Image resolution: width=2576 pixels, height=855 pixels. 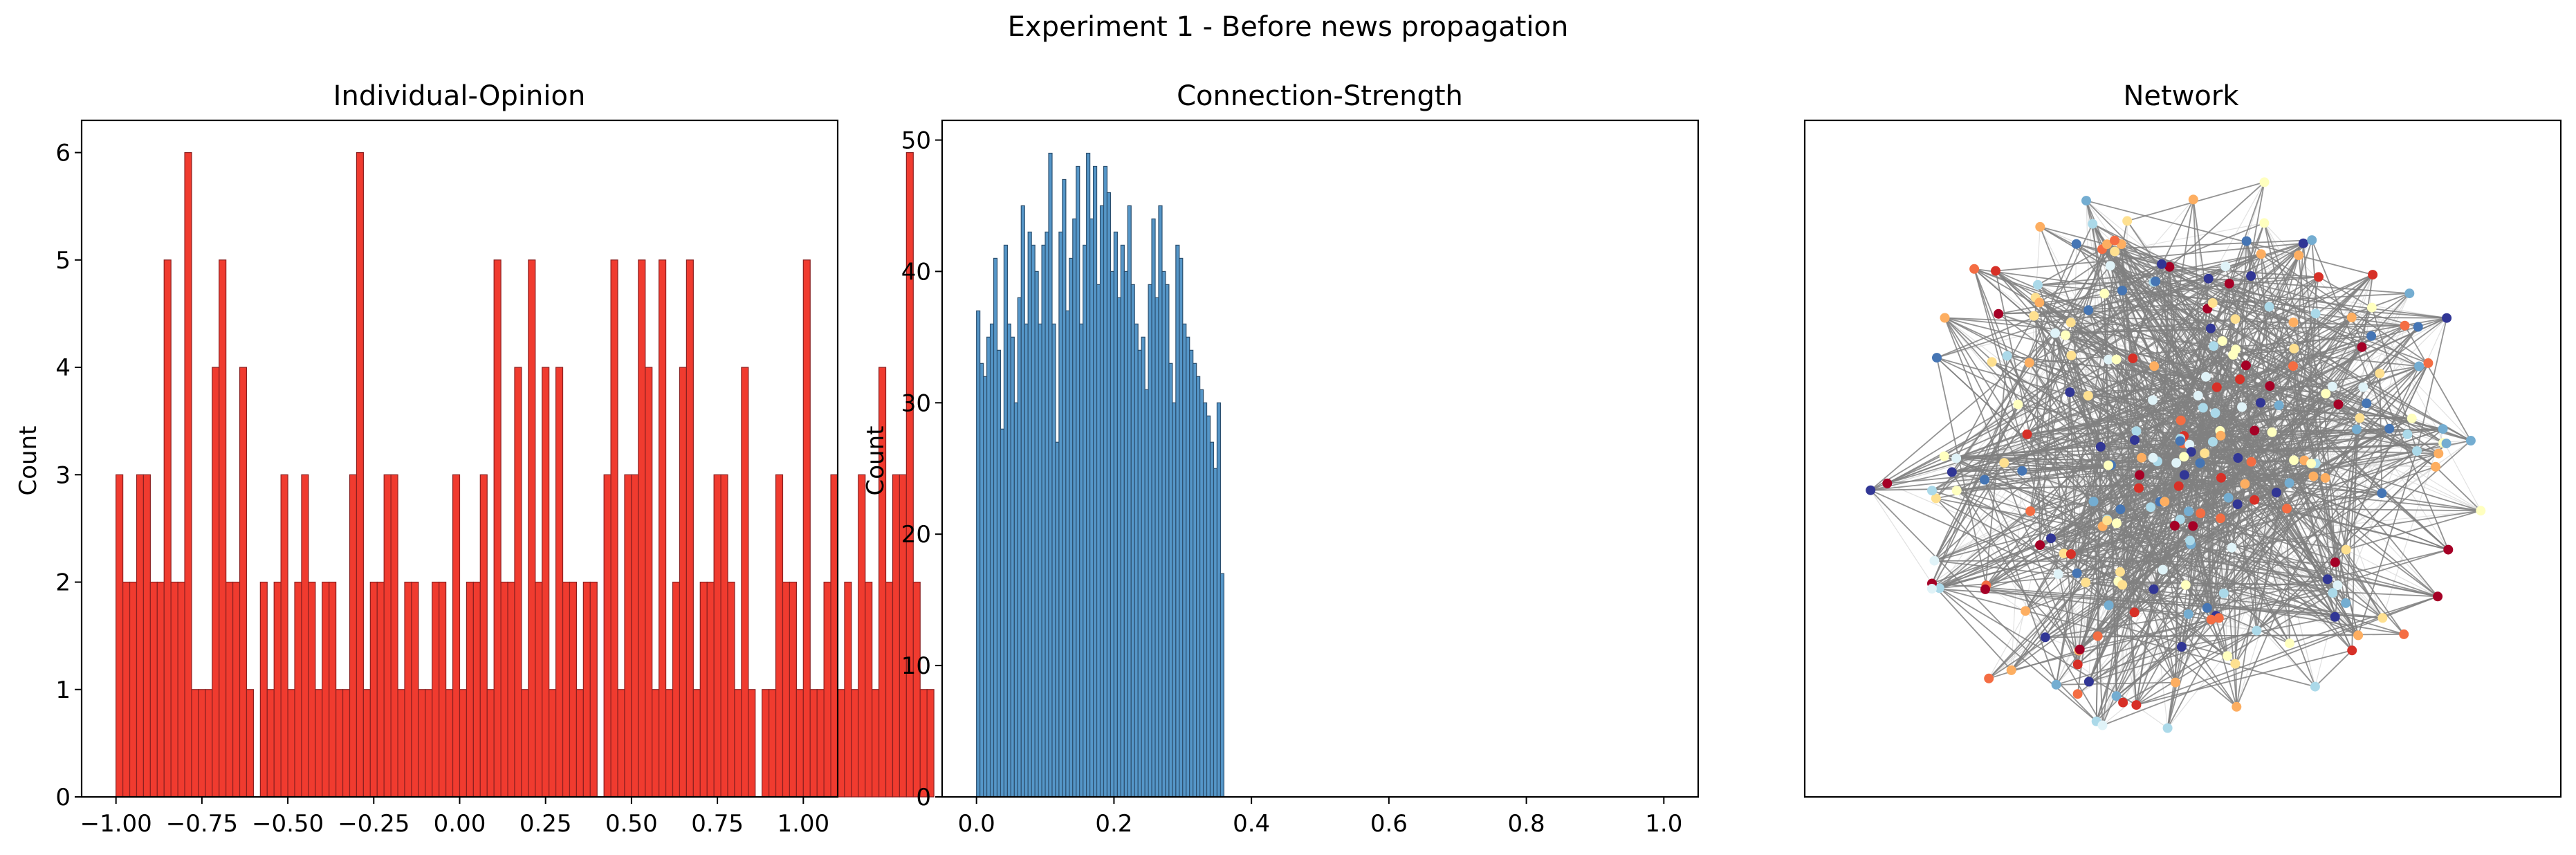 What do you see at coordinates (916, 140) in the screenshot?
I see `y-tick-label: 50` at bounding box center [916, 140].